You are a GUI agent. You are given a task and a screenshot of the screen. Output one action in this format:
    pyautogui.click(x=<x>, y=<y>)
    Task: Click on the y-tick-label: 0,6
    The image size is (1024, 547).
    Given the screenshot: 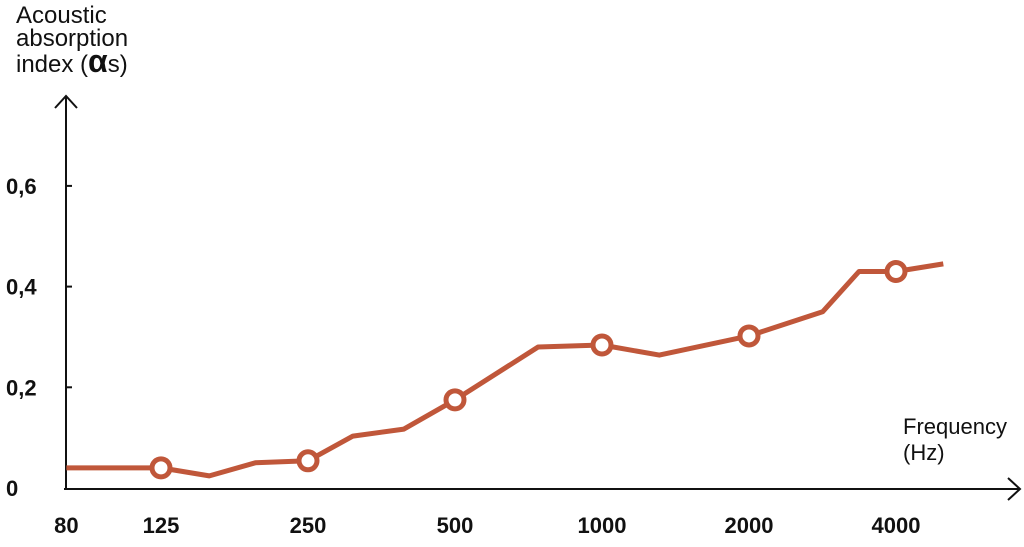 What is the action you would take?
    pyautogui.click(x=21, y=186)
    